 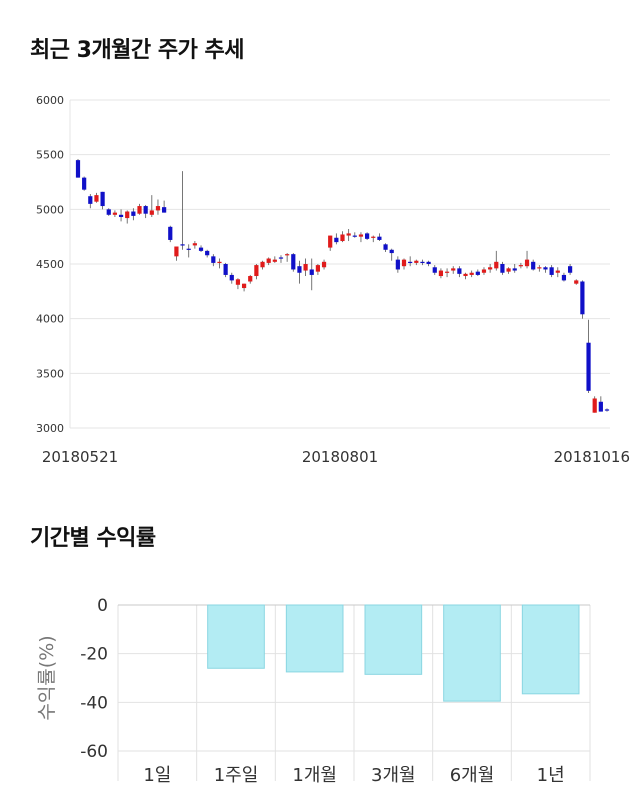 What do you see at coordinates (50, 100) in the screenshot?
I see `y-tick-label: 6000` at bounding box center [50, 100].